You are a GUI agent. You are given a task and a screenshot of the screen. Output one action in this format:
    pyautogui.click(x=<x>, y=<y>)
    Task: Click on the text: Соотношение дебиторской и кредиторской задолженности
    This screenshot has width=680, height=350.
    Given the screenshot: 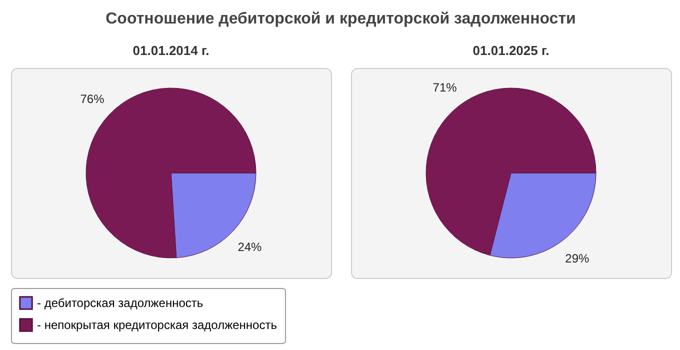 What is the action you would take?
    pyautogui.click(x=341, y=19)
    